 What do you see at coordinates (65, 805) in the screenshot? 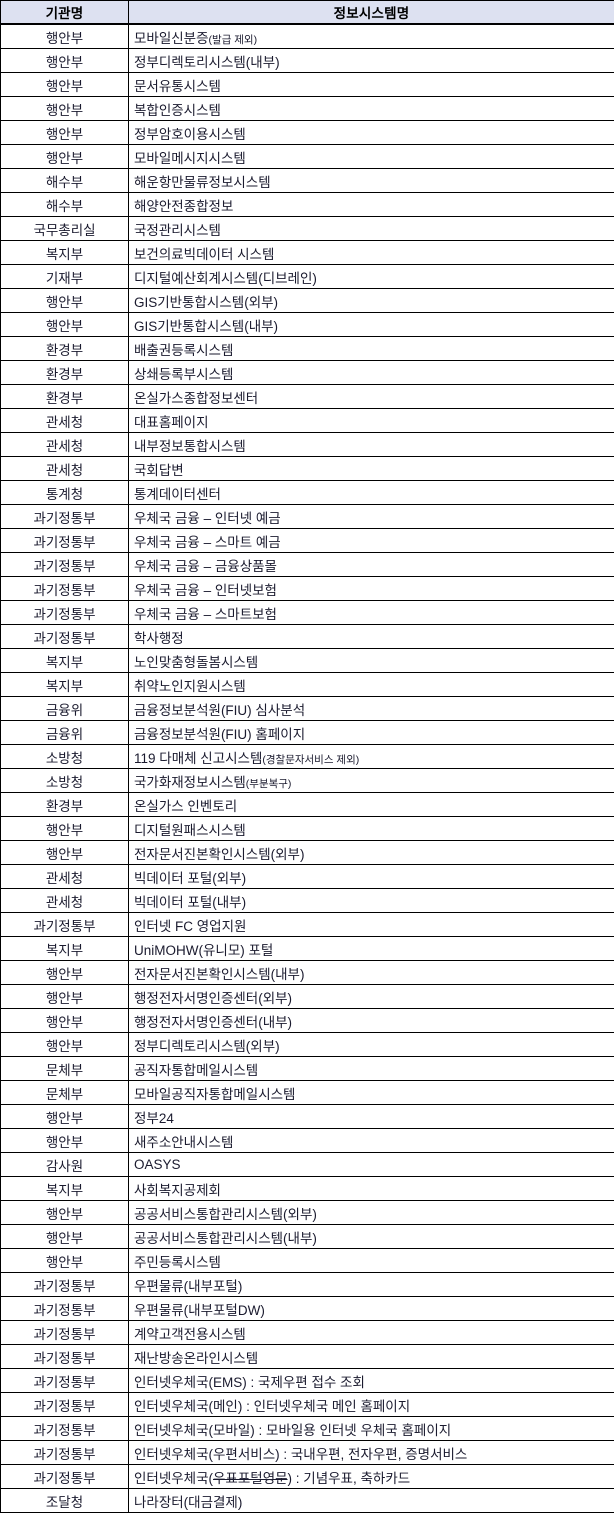
I see `cell-agency: 환경부` at bounding box center [65, 805].